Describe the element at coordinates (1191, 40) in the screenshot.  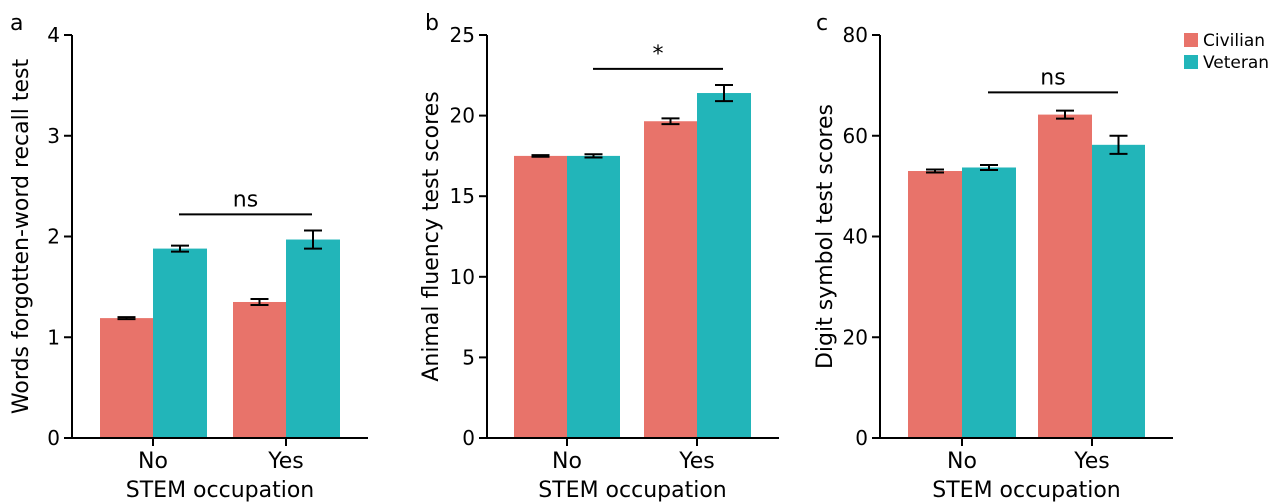
I see `legend-swatch-civilian` at that location.